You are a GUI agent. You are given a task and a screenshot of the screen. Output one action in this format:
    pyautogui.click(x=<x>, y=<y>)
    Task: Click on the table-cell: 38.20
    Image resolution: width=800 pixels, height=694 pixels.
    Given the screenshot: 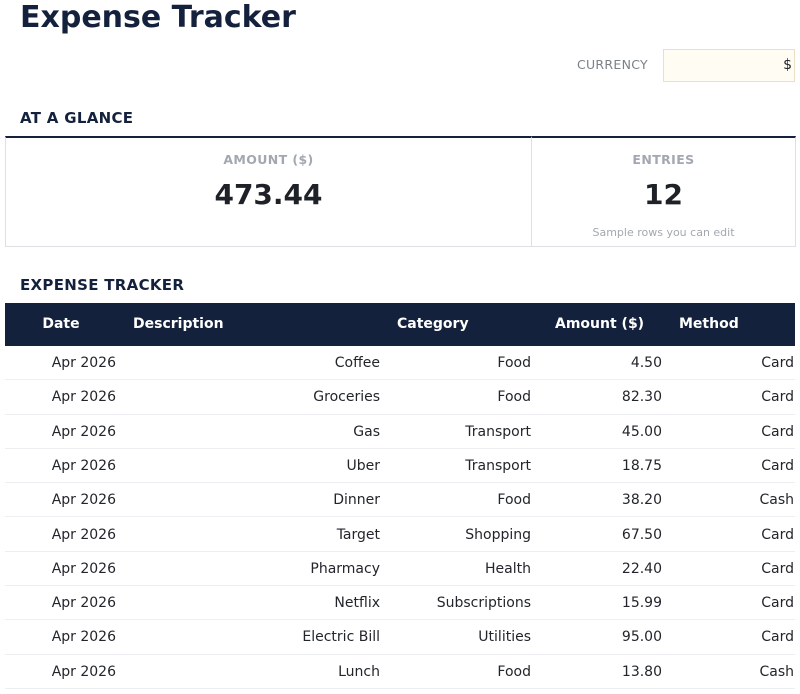 What is the action you would take?
    pyautogui.click(x=641, y=500)
    